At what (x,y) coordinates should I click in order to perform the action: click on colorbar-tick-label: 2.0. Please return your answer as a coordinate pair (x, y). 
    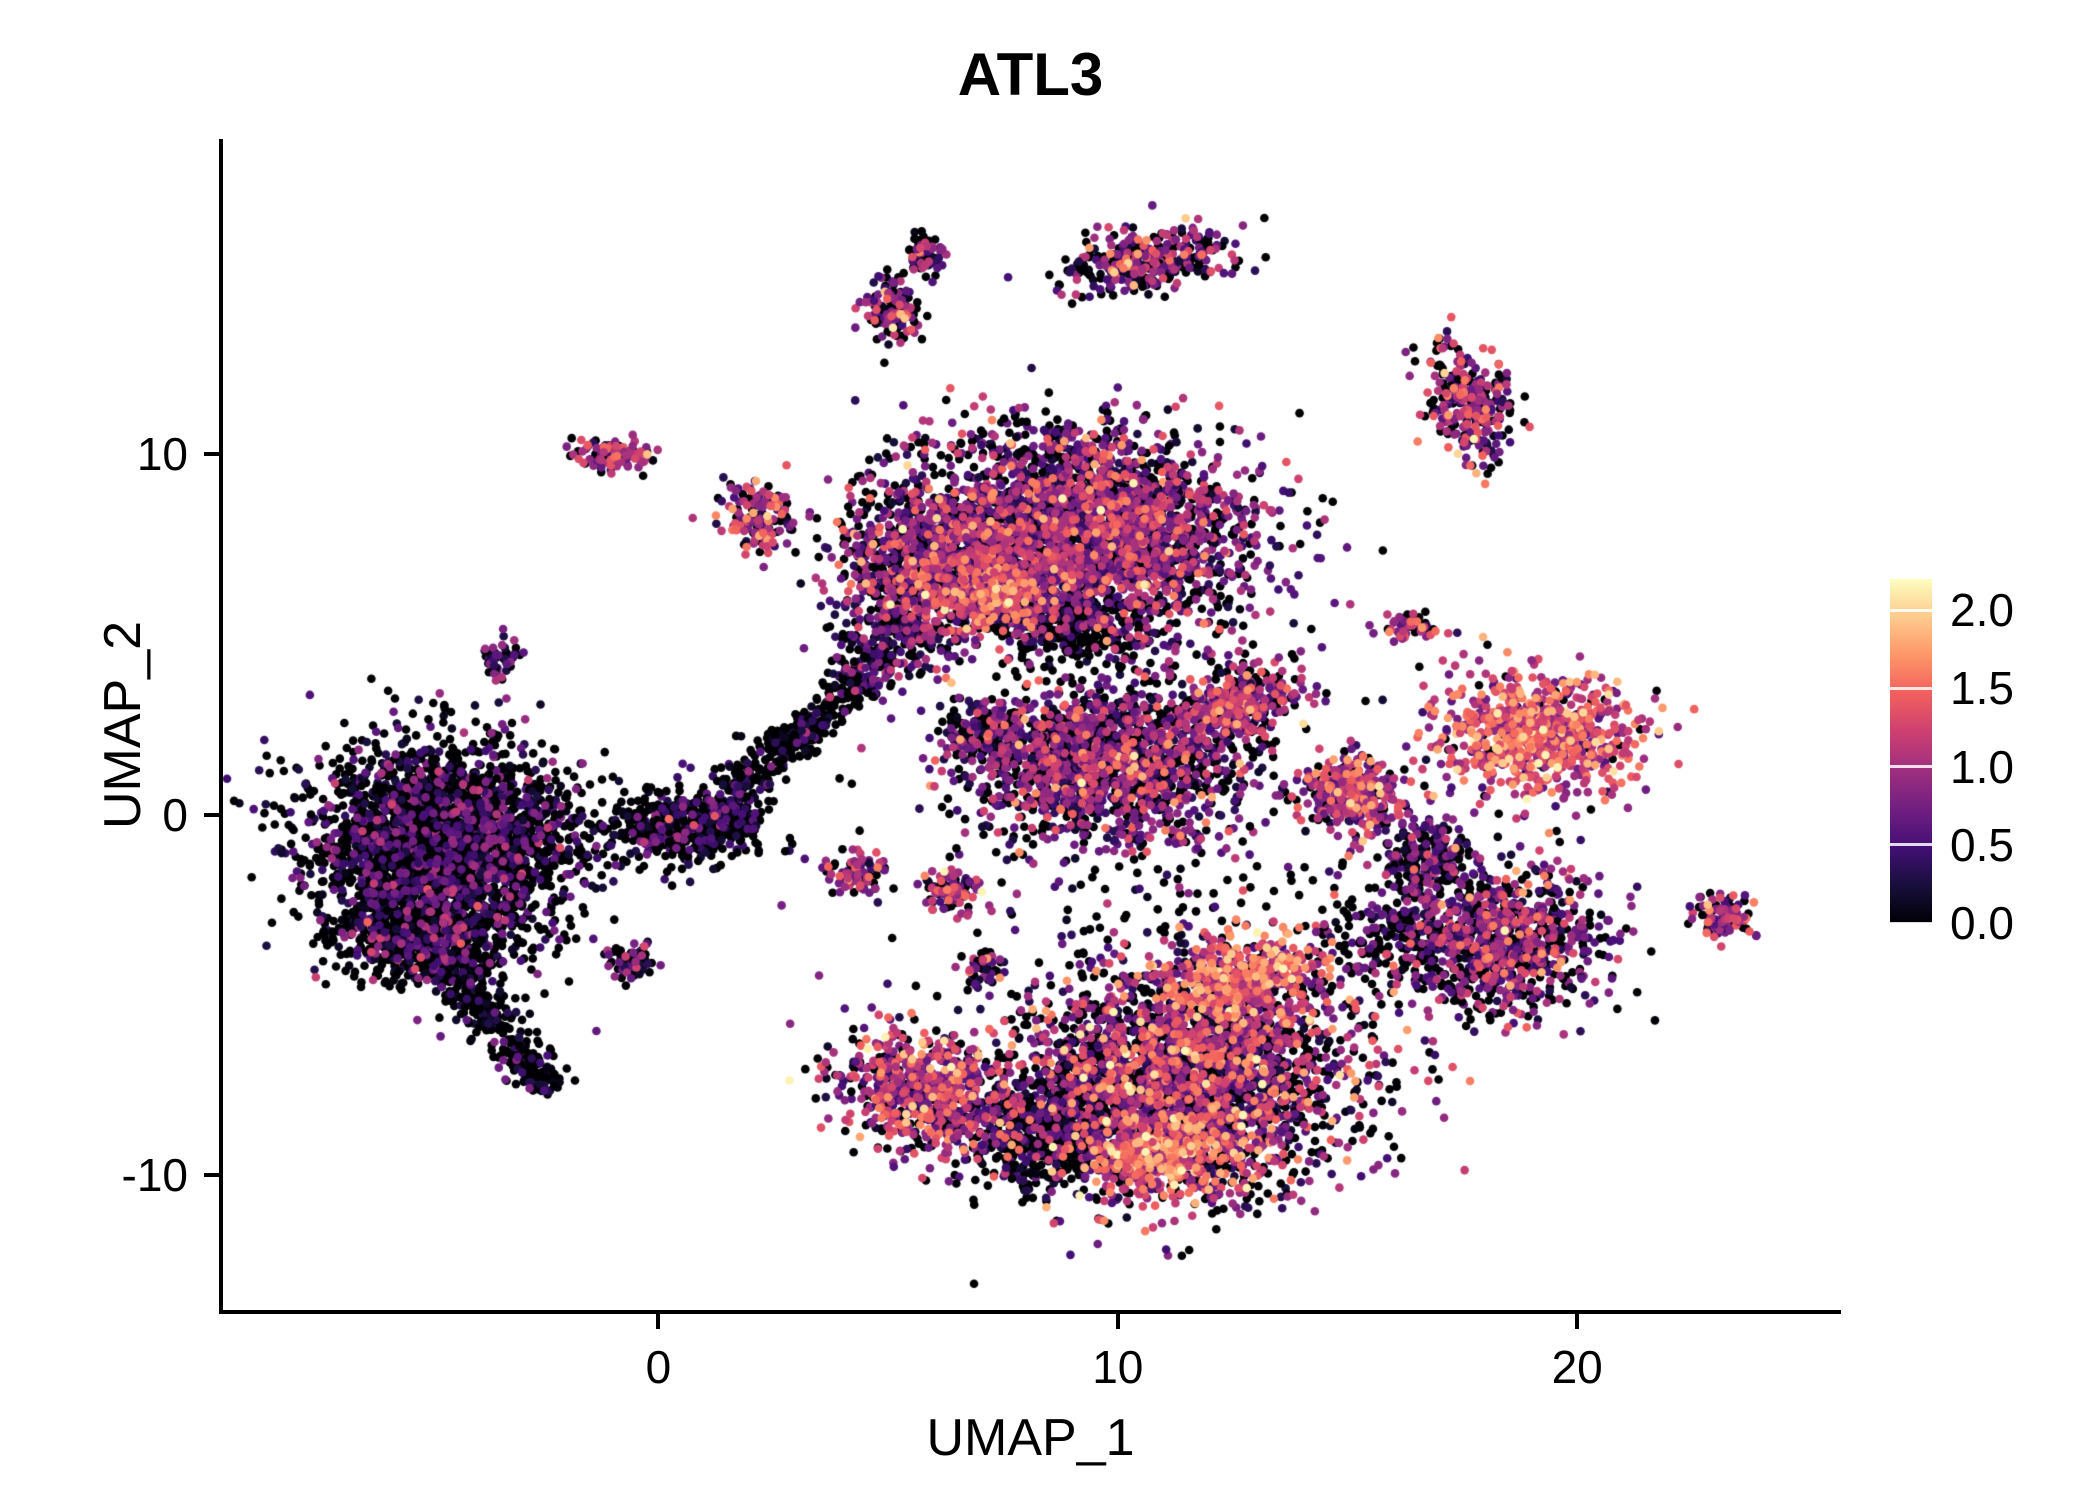
    Looking at the image, I should click on (1982, 610).